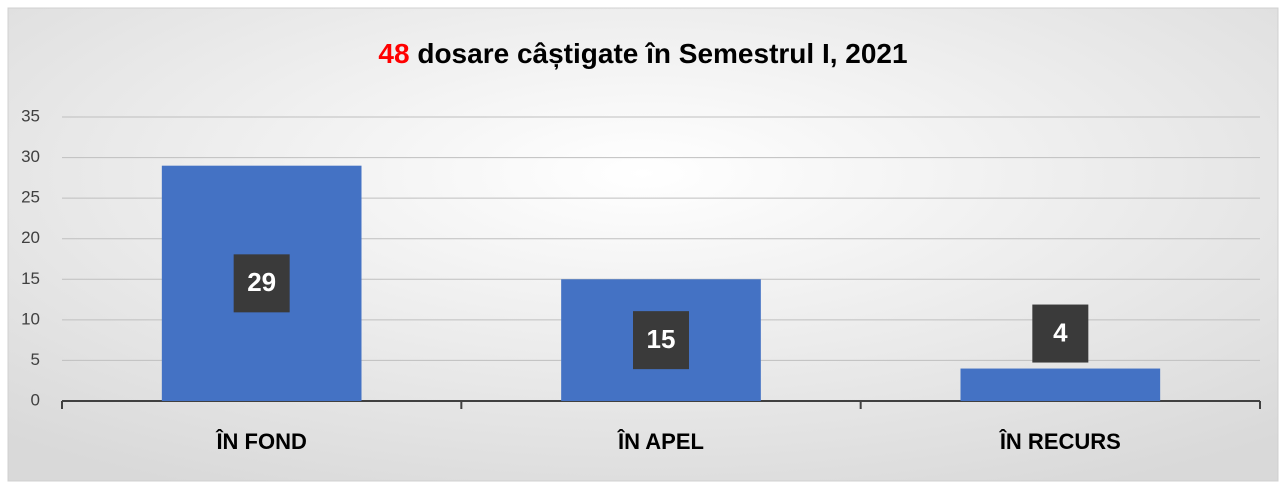  What do you see at coordinates (30, 237) in the screenshot?
I see `y-tick-label: 20` at bounding box center [30, 237].